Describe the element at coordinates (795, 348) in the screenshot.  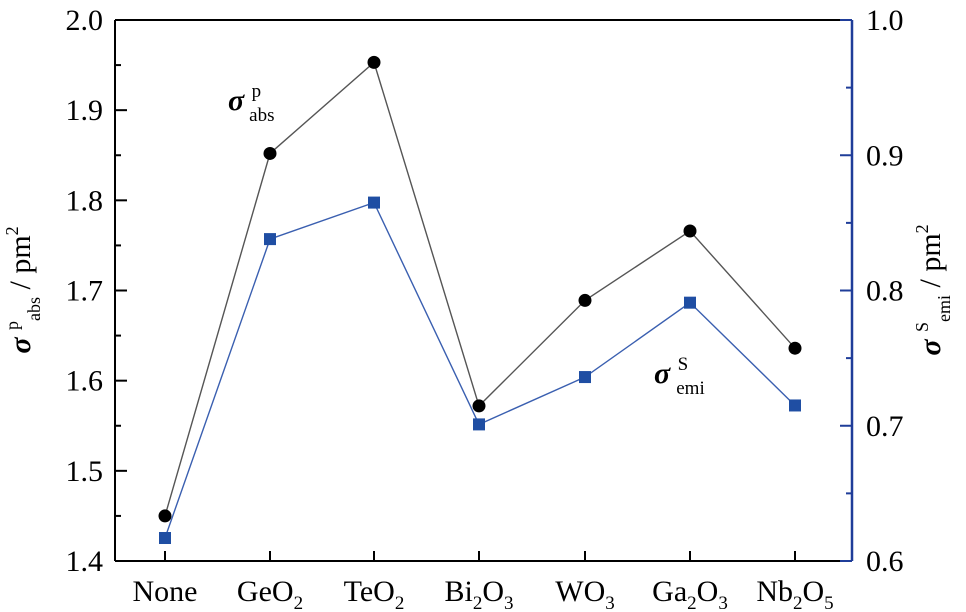
I see `marker-abs-Nb2O5` at that location.